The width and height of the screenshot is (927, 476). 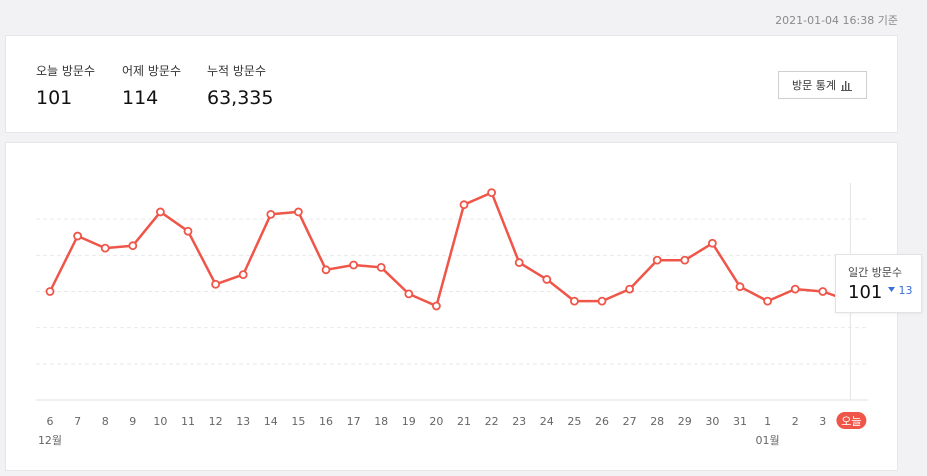 I want to click on tooltip-change: 13, so click(x=900, y=290).